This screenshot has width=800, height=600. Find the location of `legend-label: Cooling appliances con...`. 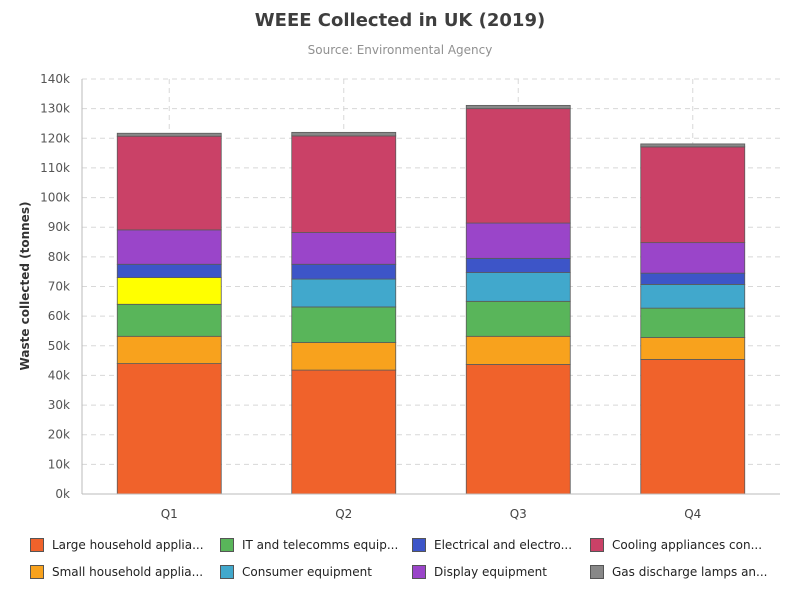

legend-label: Cooling appliances con... is located at coordinates (687, 545).